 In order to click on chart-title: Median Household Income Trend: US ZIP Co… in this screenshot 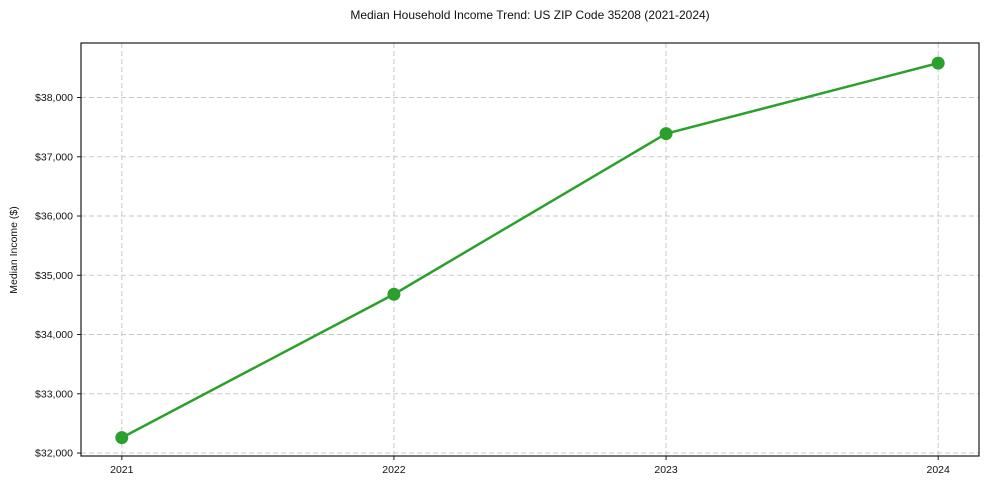, I will do `click(530, 15)`.